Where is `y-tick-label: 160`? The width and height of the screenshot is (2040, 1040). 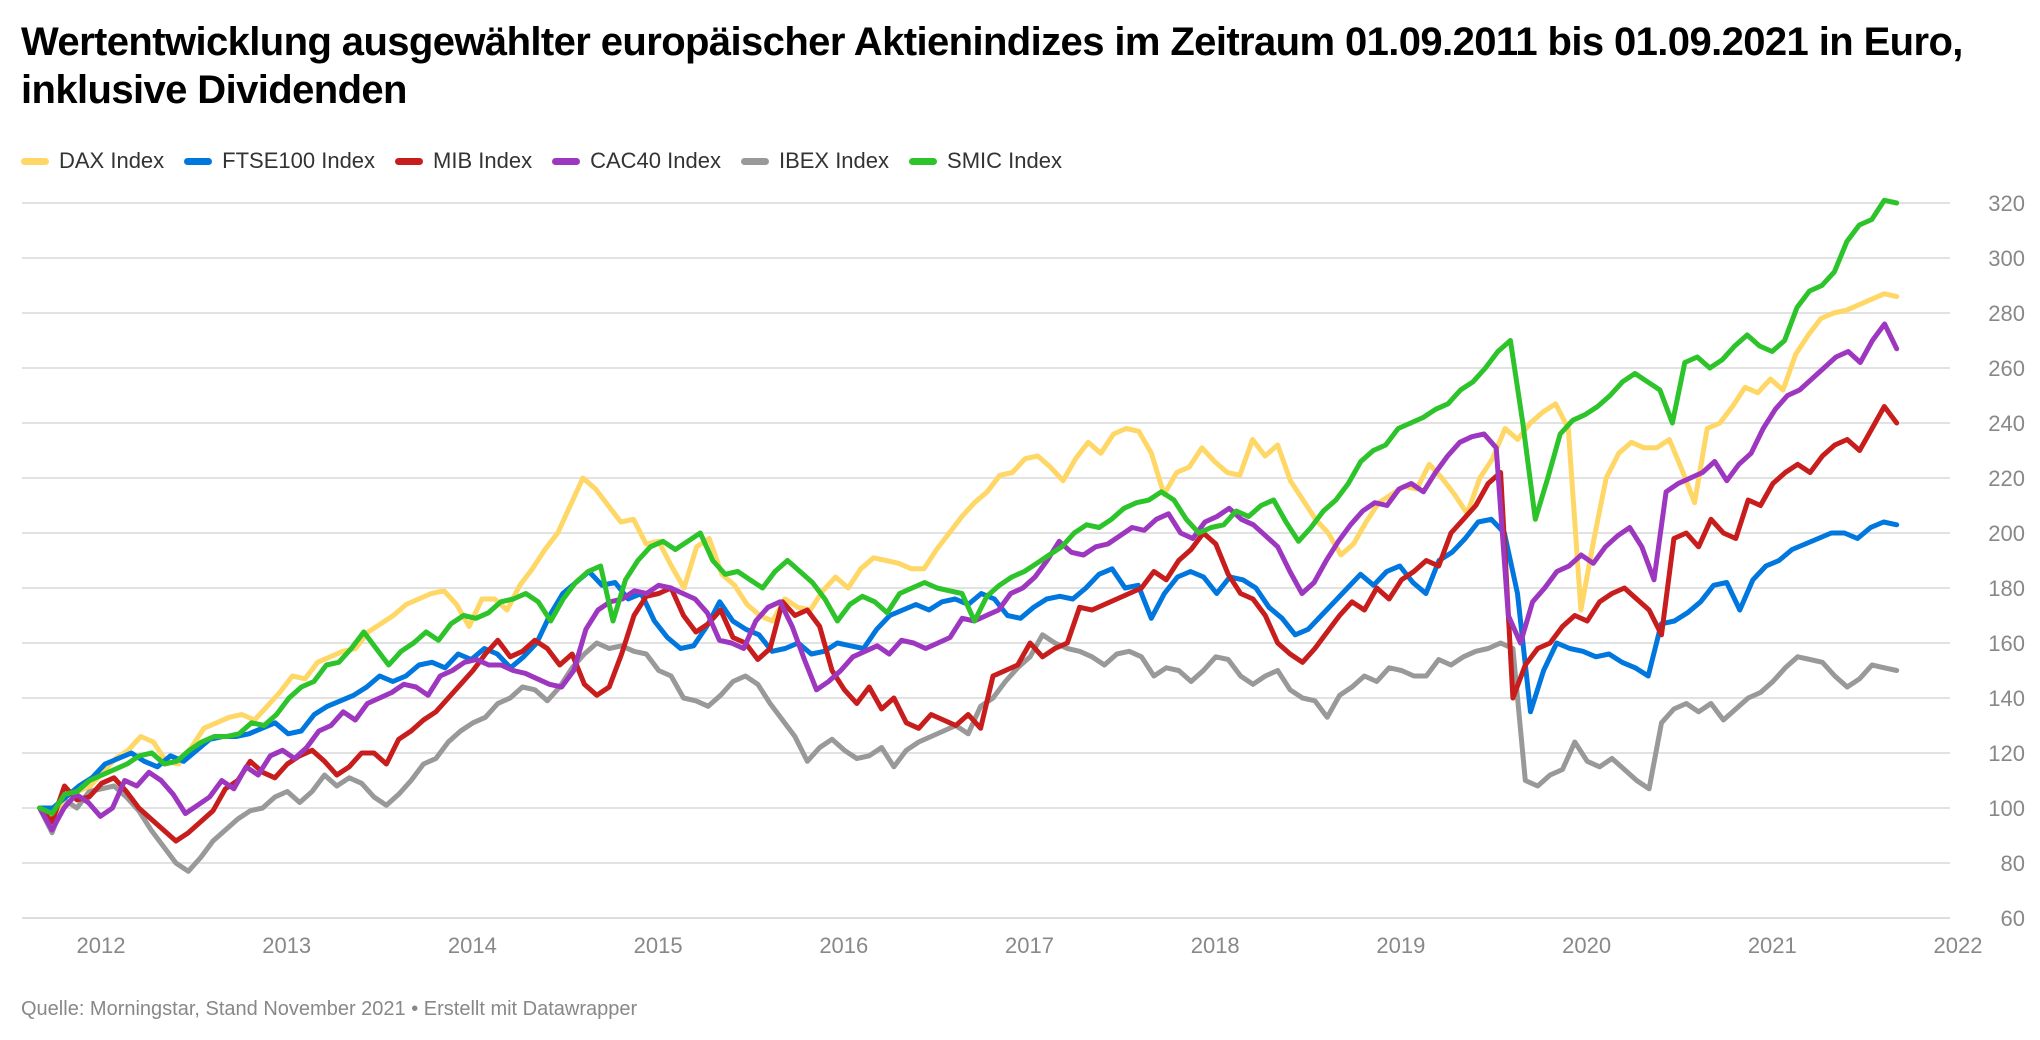
y-tick-label: 160 is located at coordinates (2006, 643).